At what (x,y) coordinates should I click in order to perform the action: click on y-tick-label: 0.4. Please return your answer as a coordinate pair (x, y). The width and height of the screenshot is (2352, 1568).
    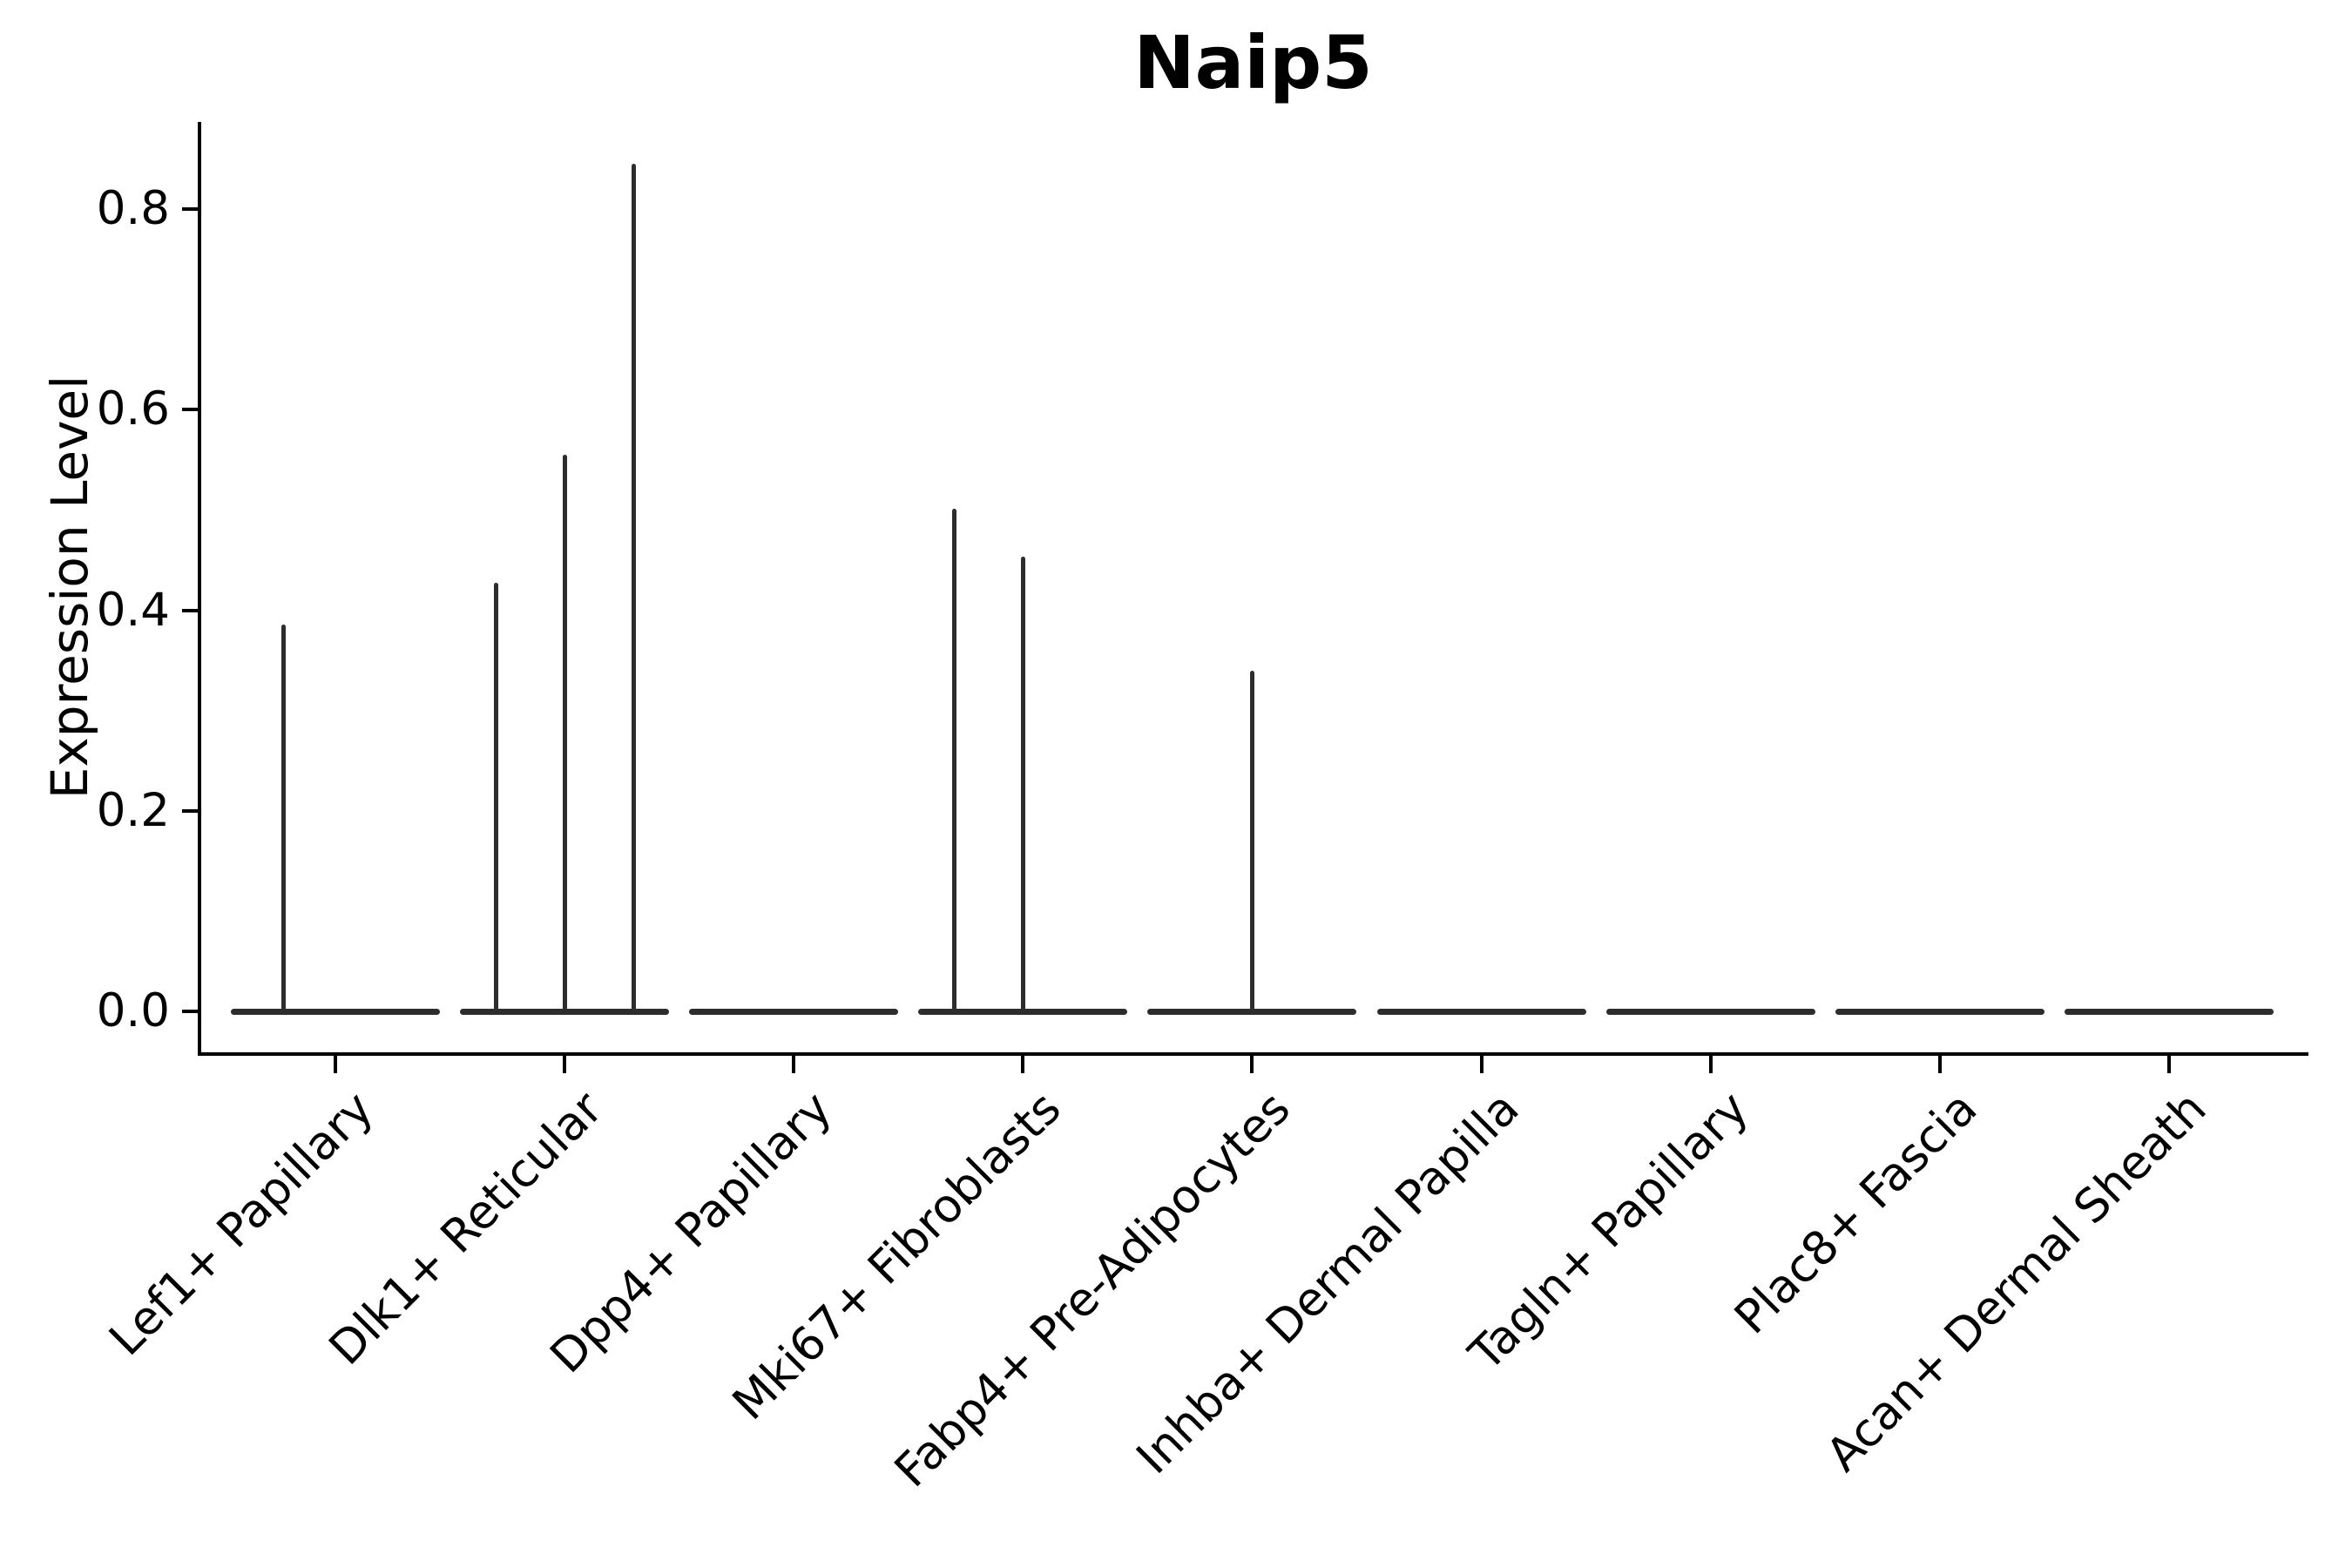
    Looking at the image, I should click on (133, 610).